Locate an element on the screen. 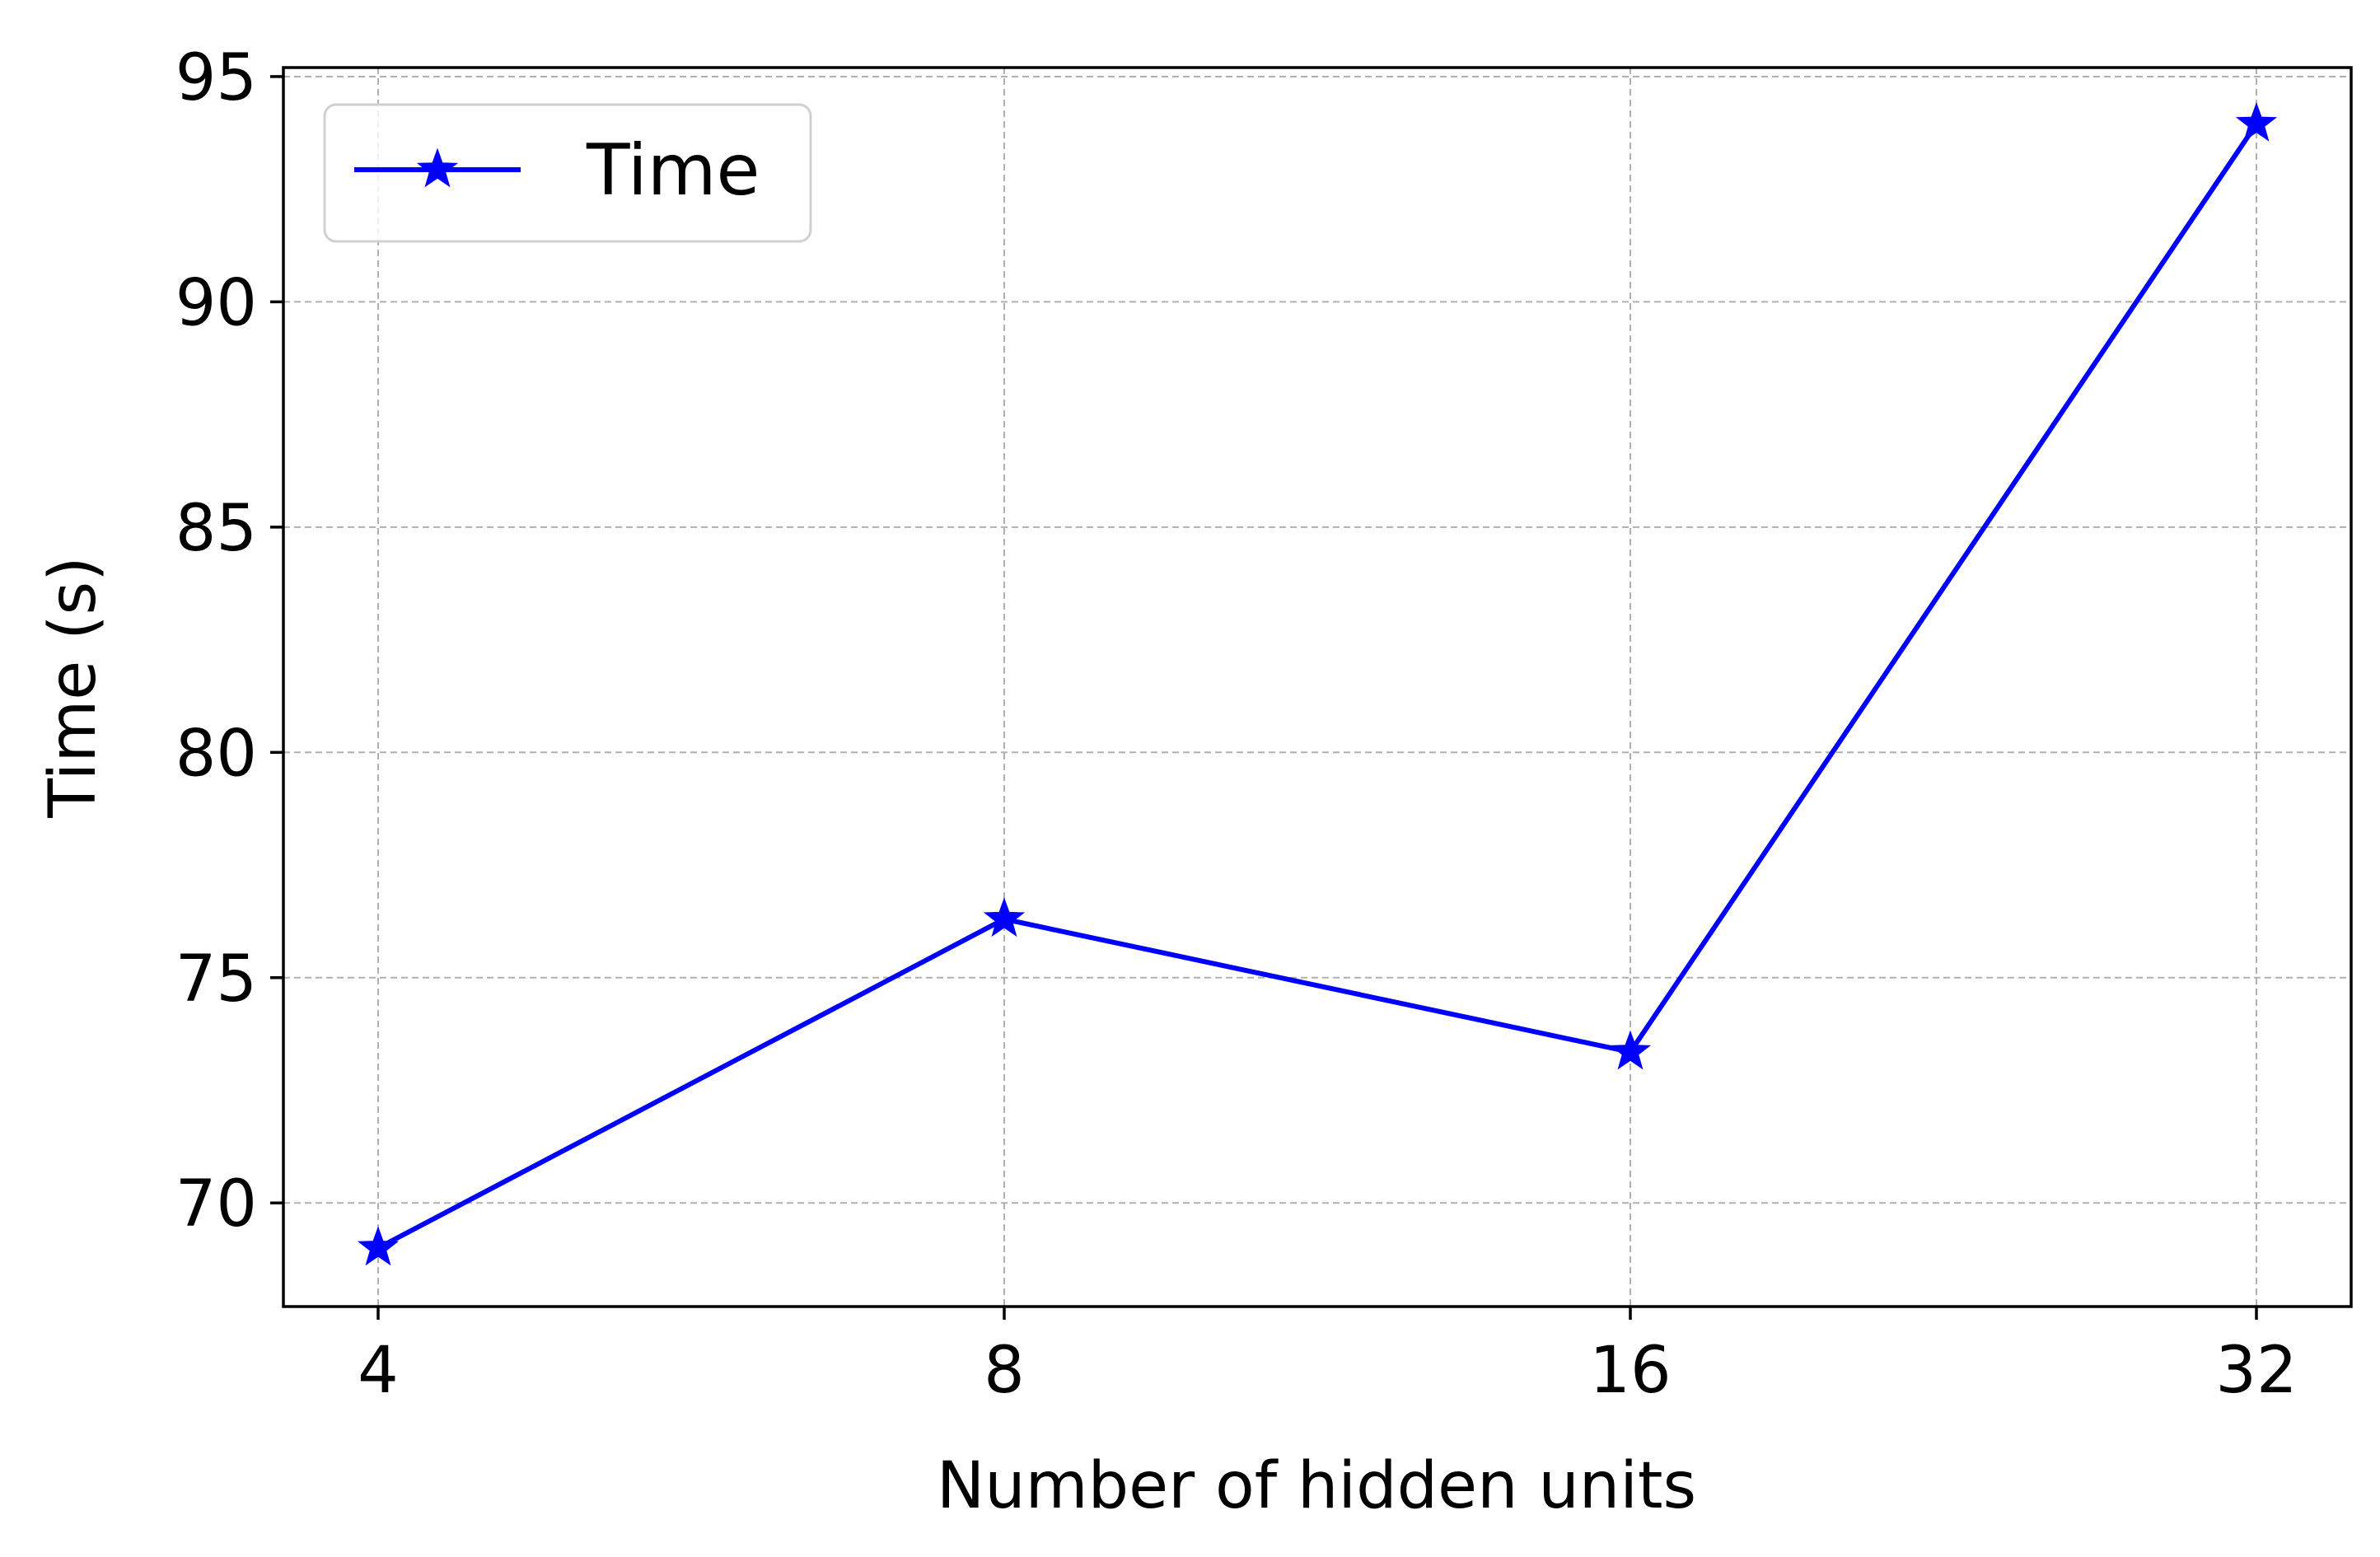  x-tick-label: 8 is located at coordinates (1004, 1371).